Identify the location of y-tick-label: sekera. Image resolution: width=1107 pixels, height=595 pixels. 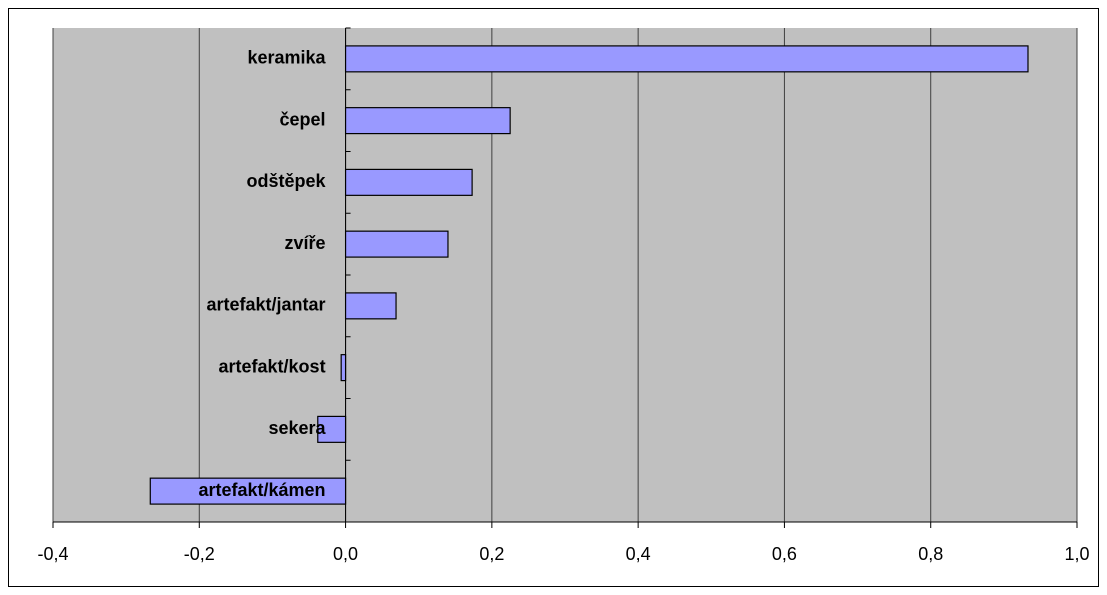
(298, 428).